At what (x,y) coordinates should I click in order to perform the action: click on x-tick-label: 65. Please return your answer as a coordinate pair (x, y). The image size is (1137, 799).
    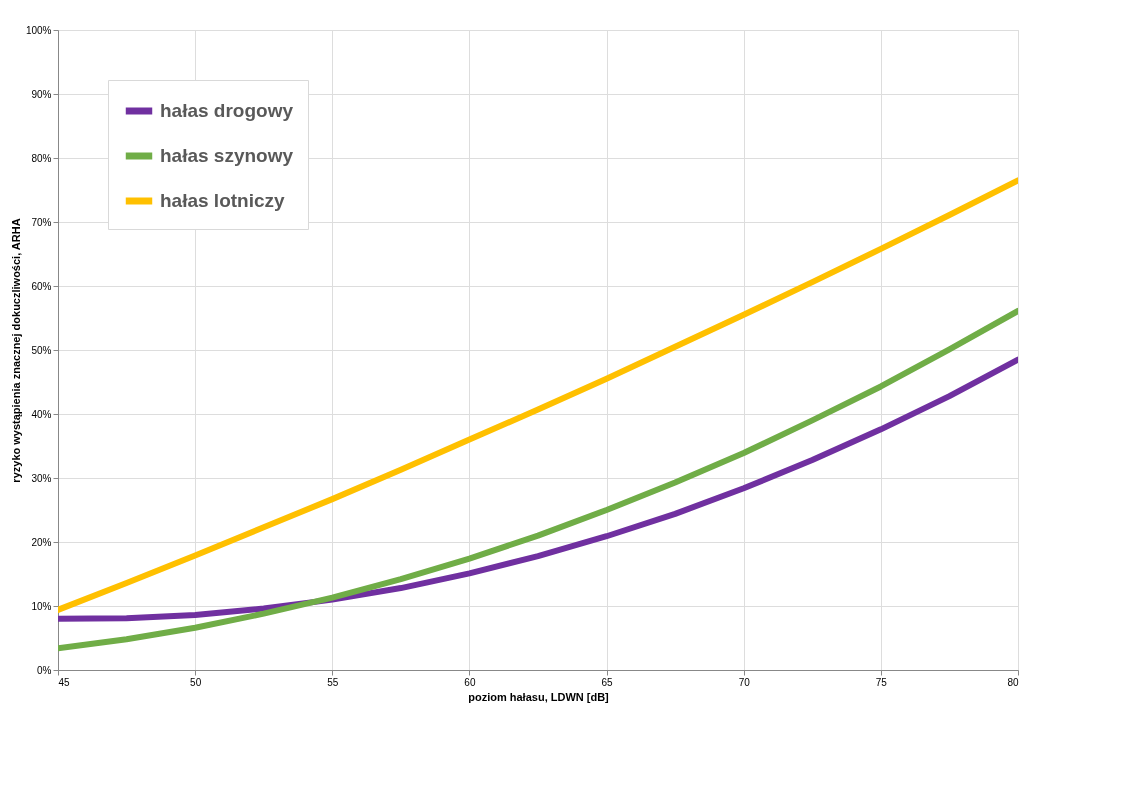
    Looking at the image, I should click on (607, 682).